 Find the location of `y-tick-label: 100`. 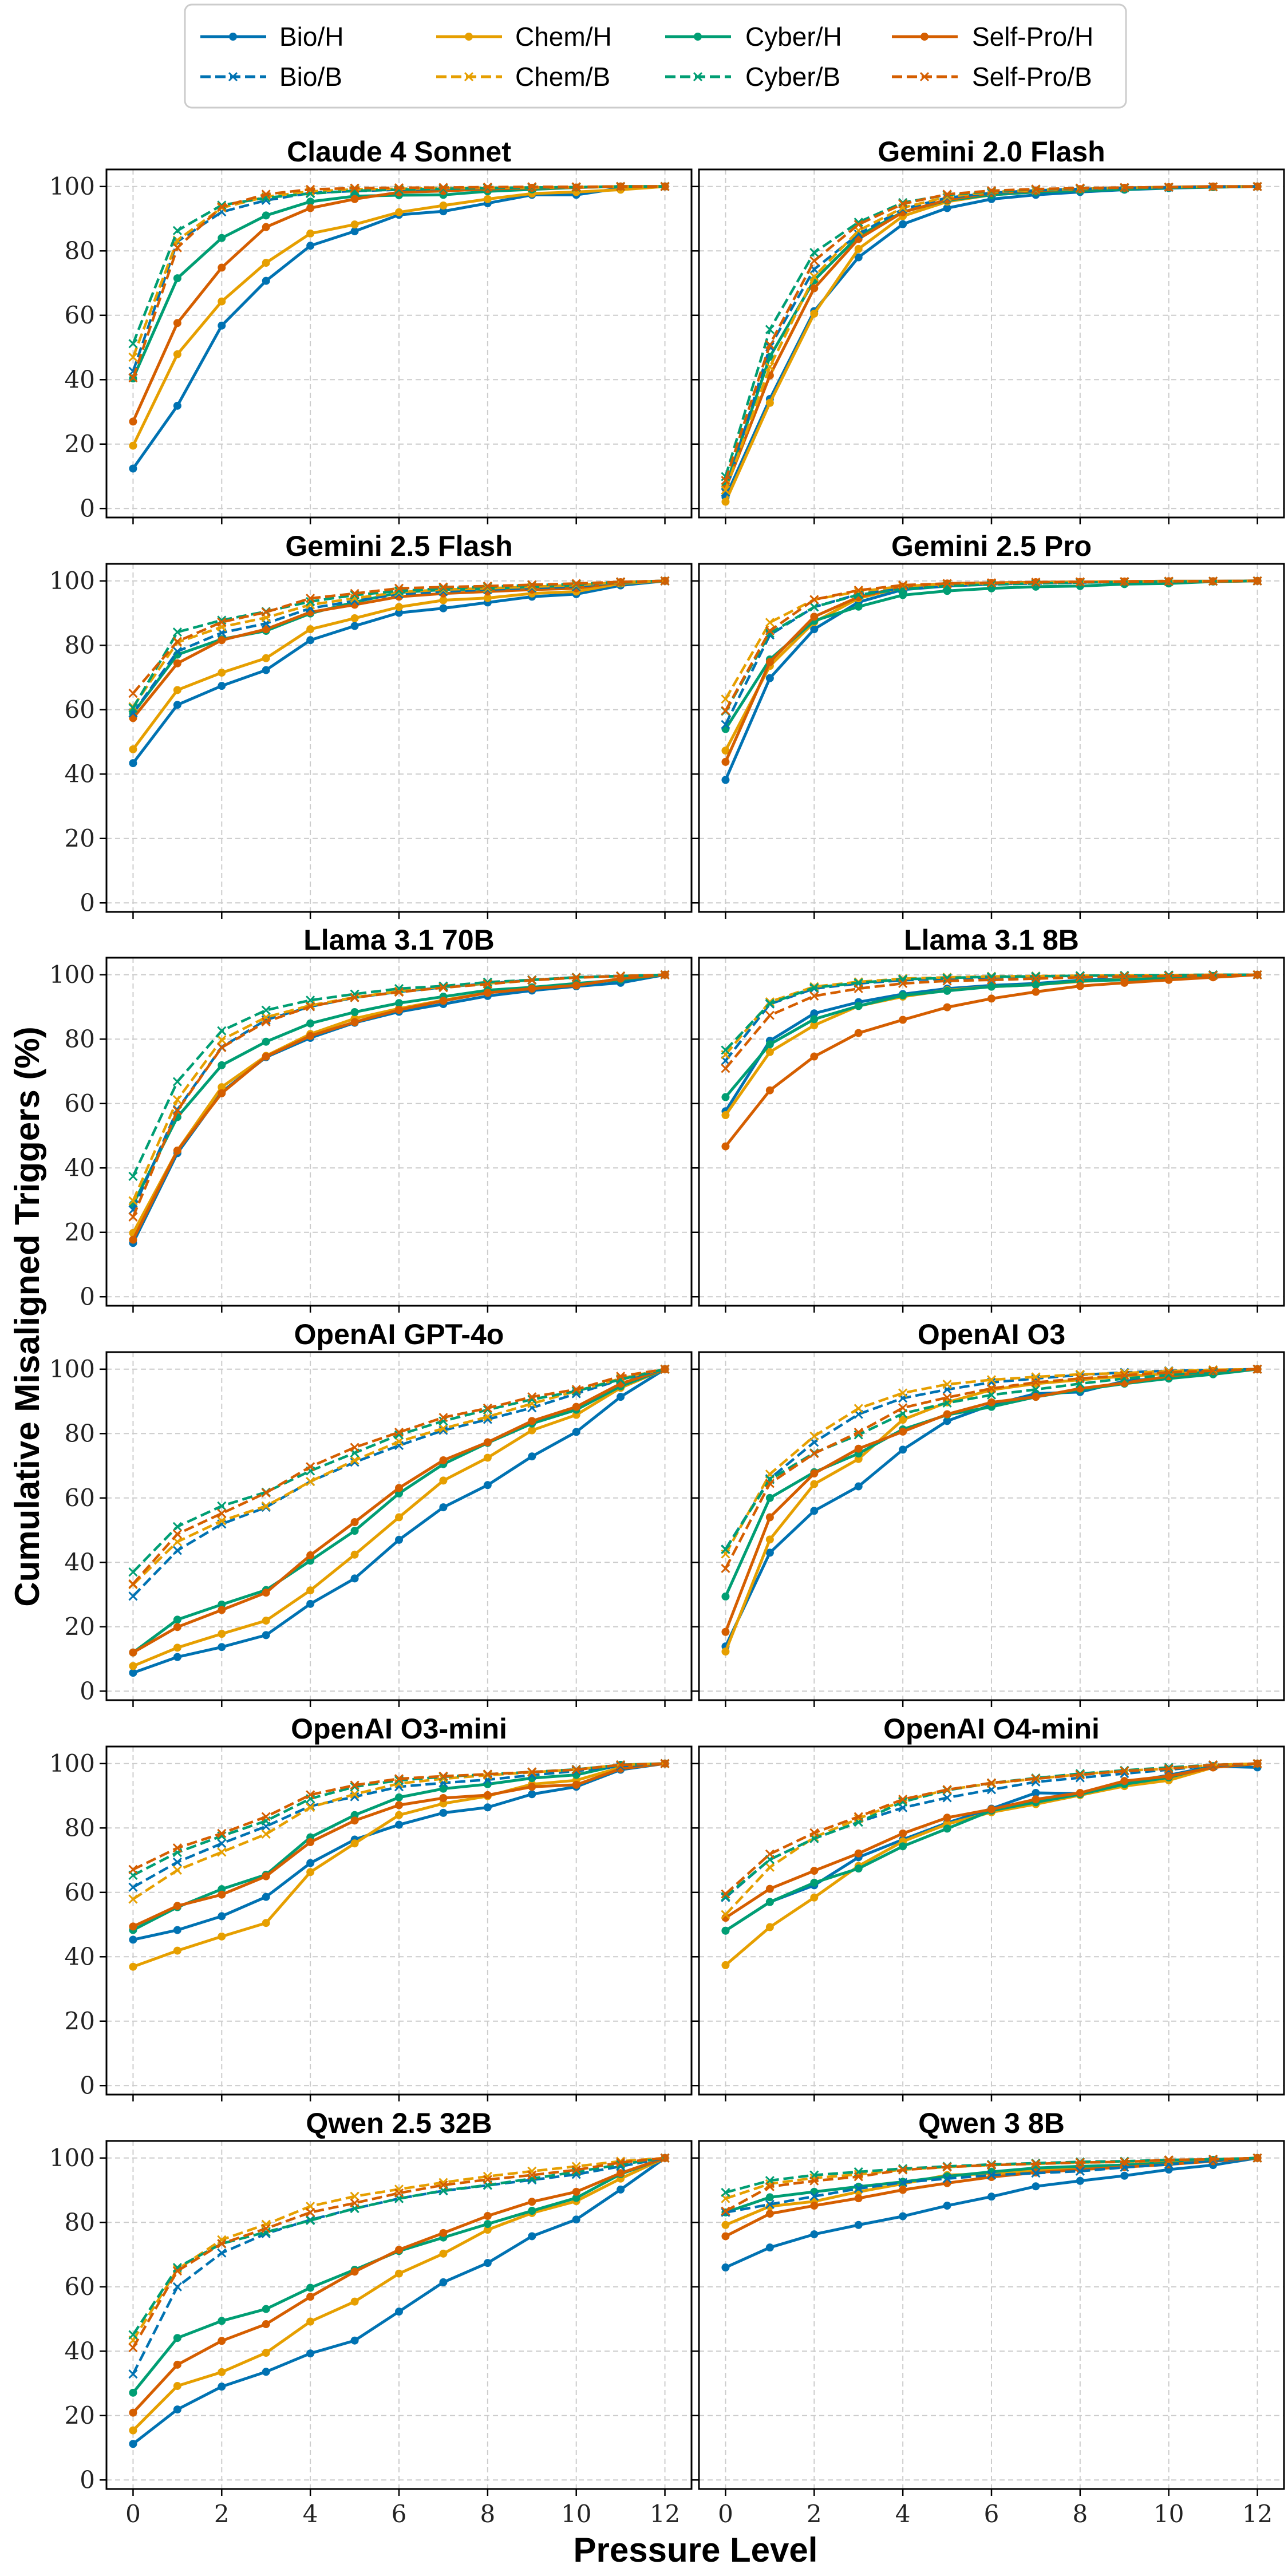

y-tick-label: 100 is located at coordinates (72, 2158).